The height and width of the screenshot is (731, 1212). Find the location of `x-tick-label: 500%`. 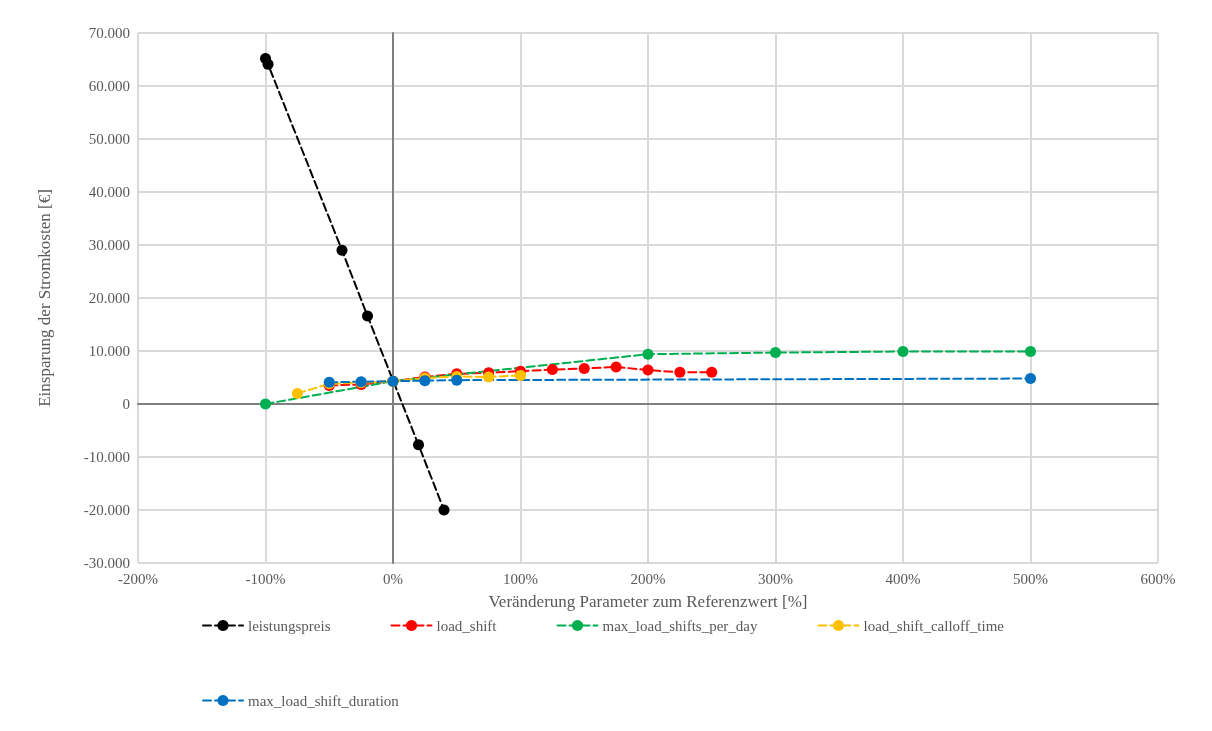

x-tick-label: 500% is located at coordinates (1030, 578).